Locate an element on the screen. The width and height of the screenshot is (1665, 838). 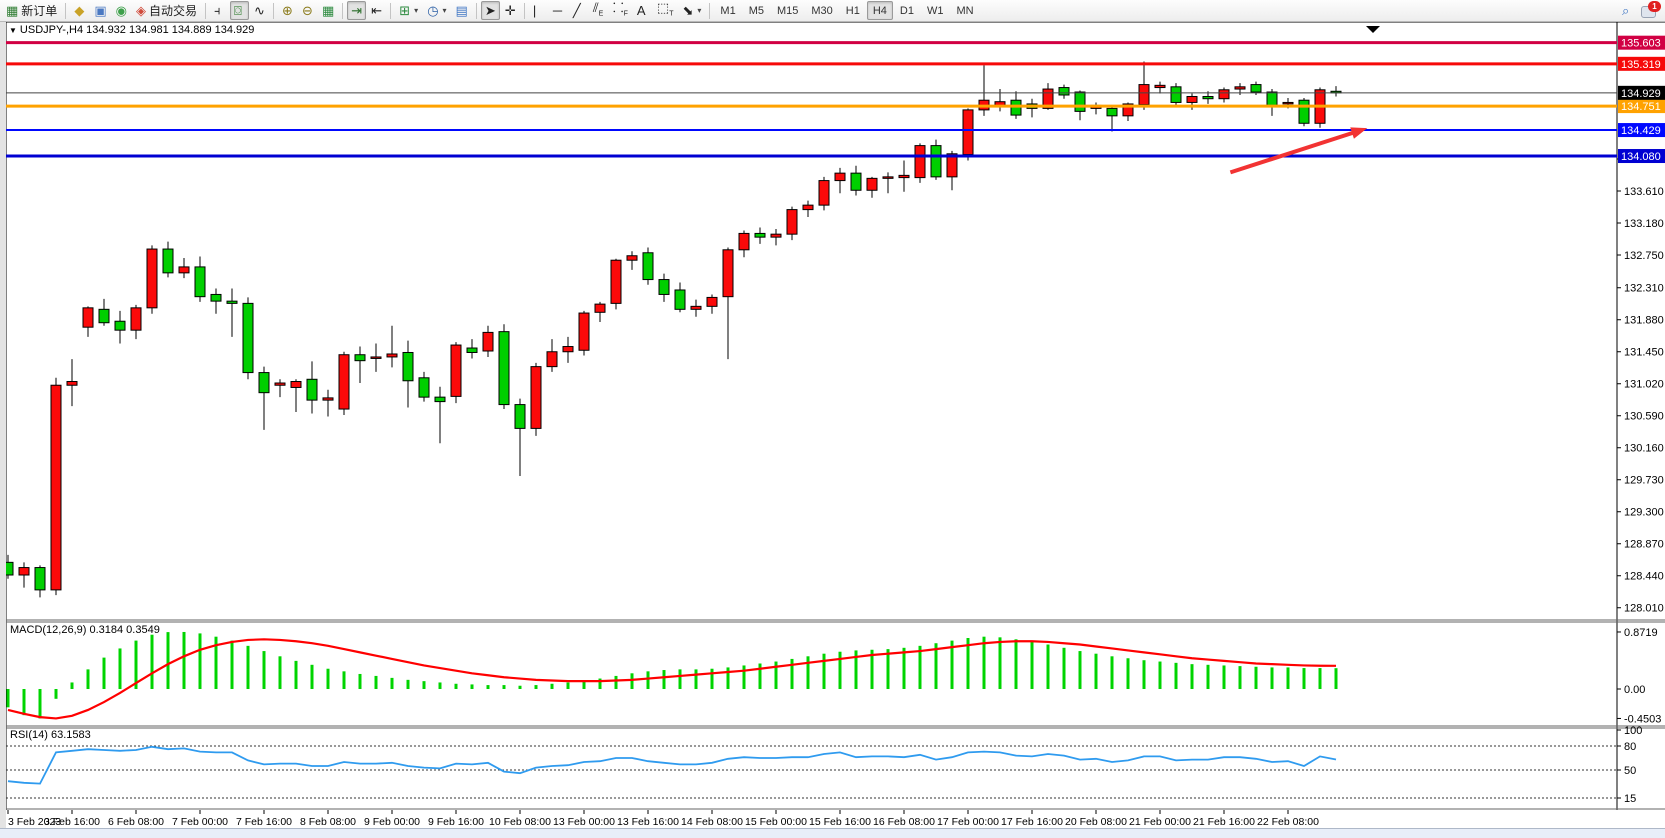
hline-tool-button: ─ is located at coordinates (558, 10).